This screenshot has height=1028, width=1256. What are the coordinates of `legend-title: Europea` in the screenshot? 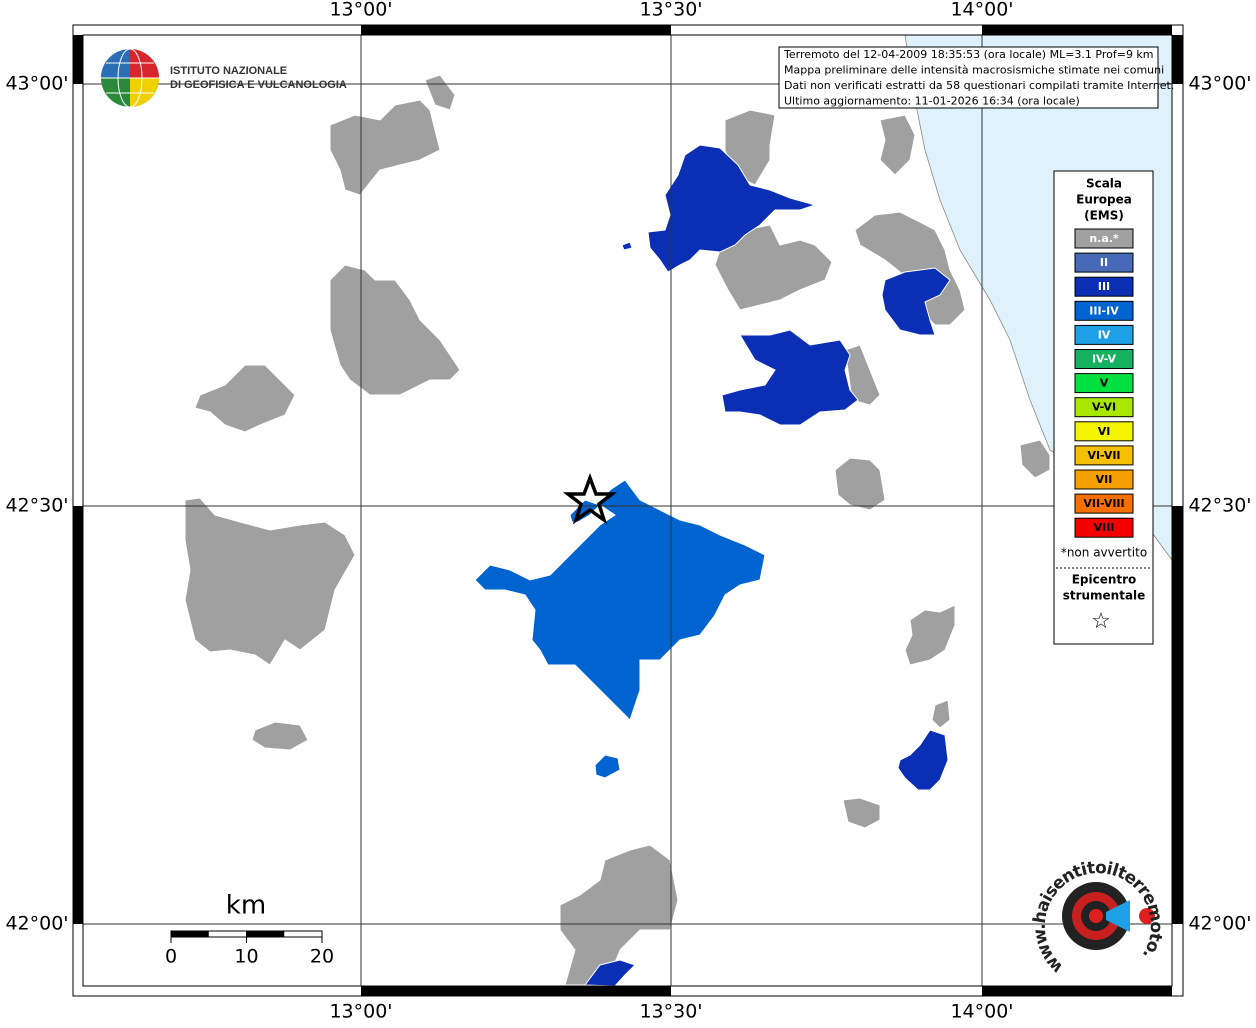 It's located at (1104, 200).